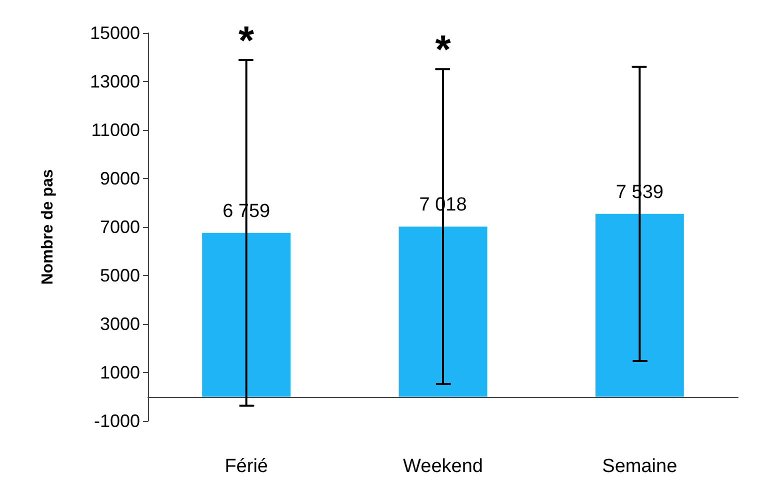 The width and height of the screenshot is (766, 484). What do you see at coordinates (120, 227) in the screenshot?
I see `y-tick-label: 7000` at bounding box center [120, 227].